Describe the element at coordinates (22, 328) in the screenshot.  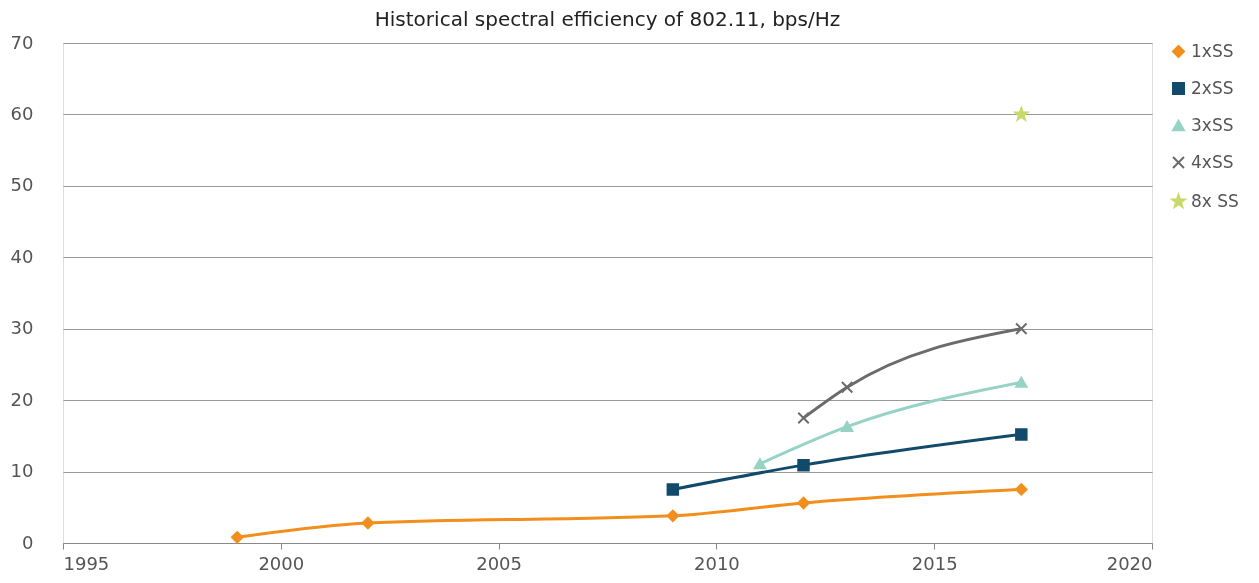
I see `y-tick-label: 30` at that location.